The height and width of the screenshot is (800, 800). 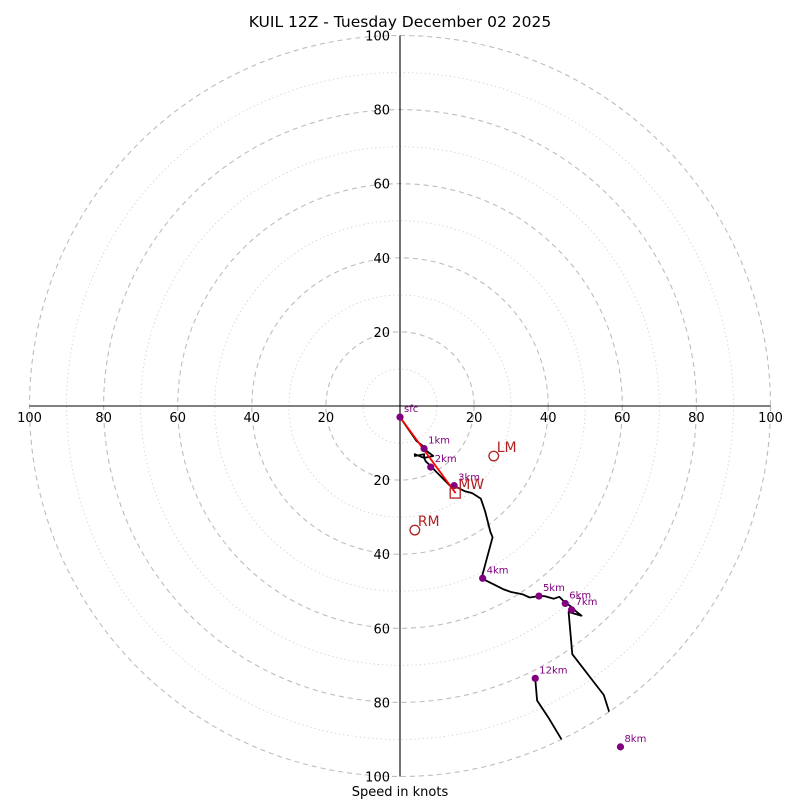 I want to click on level-label-2km: 2km, so click(x=446, y=459).